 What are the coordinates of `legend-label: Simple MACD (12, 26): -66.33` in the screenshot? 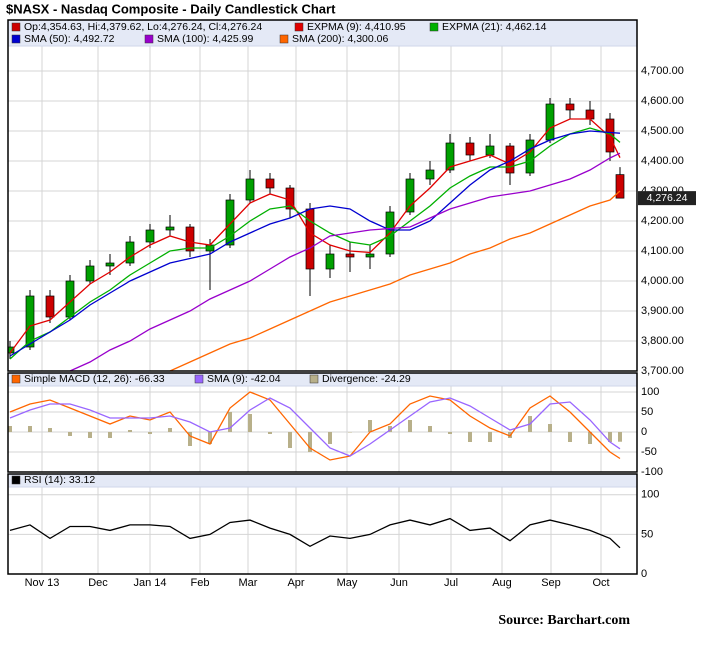 It's located at (94, 379).